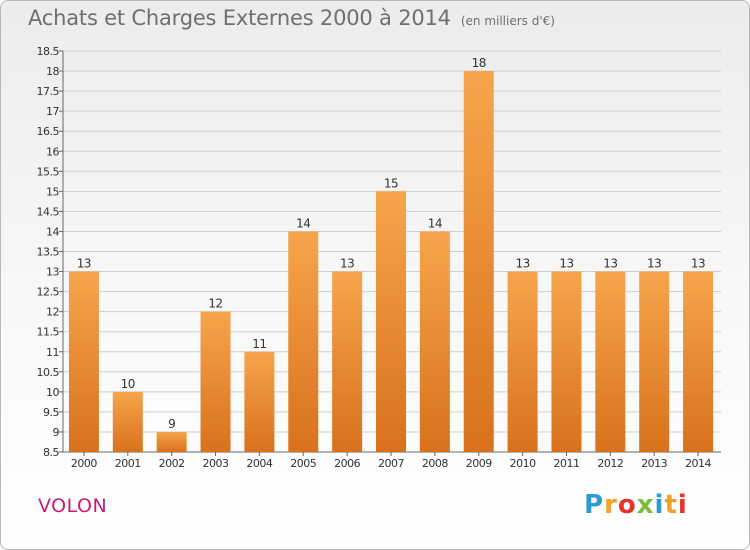  Describe the element at coordinates (698, 463) in the screenshot. I see `x-tick-label: 2014` at that location.